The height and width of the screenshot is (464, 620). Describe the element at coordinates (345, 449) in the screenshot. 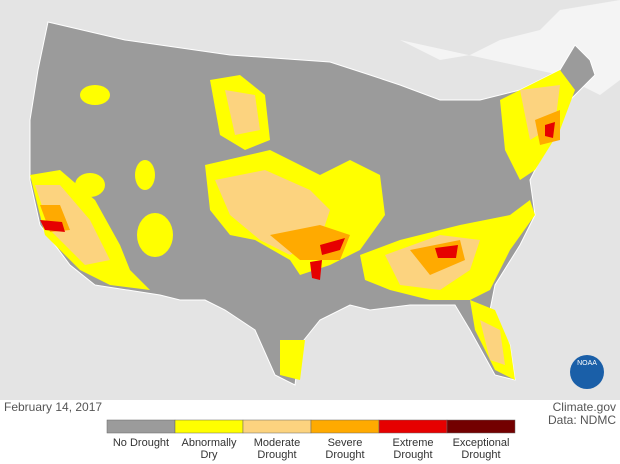

I see `legend-label: Severe Drought` at that location.